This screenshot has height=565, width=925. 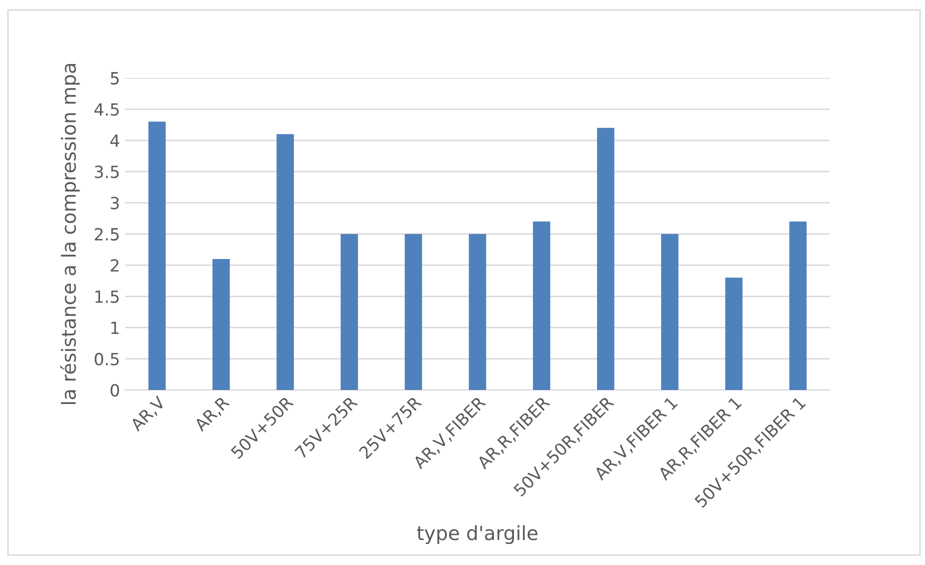 What do you see at coordinates (115, 390) in the screenshot?
I see `y-tick-label: 0` at bounding box center [115, 390].